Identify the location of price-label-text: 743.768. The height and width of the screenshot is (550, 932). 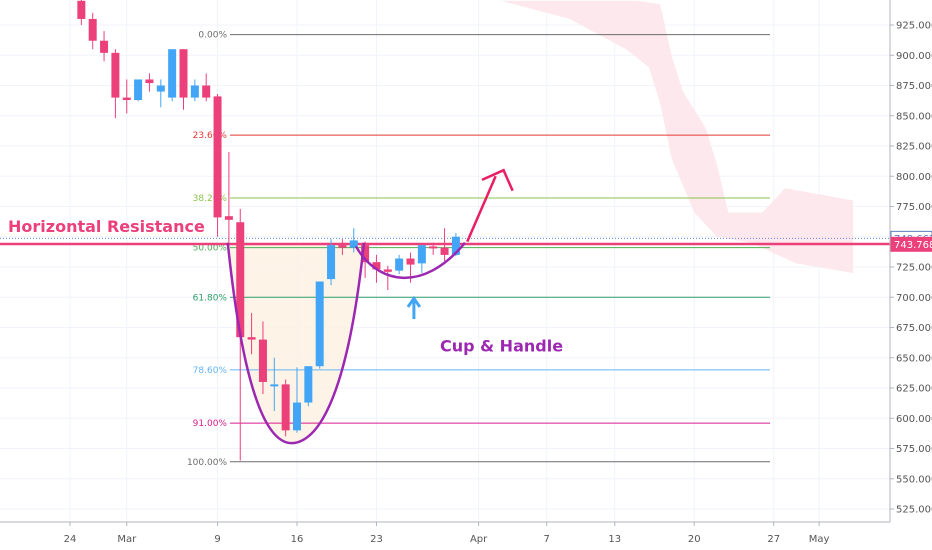
(913, 245).